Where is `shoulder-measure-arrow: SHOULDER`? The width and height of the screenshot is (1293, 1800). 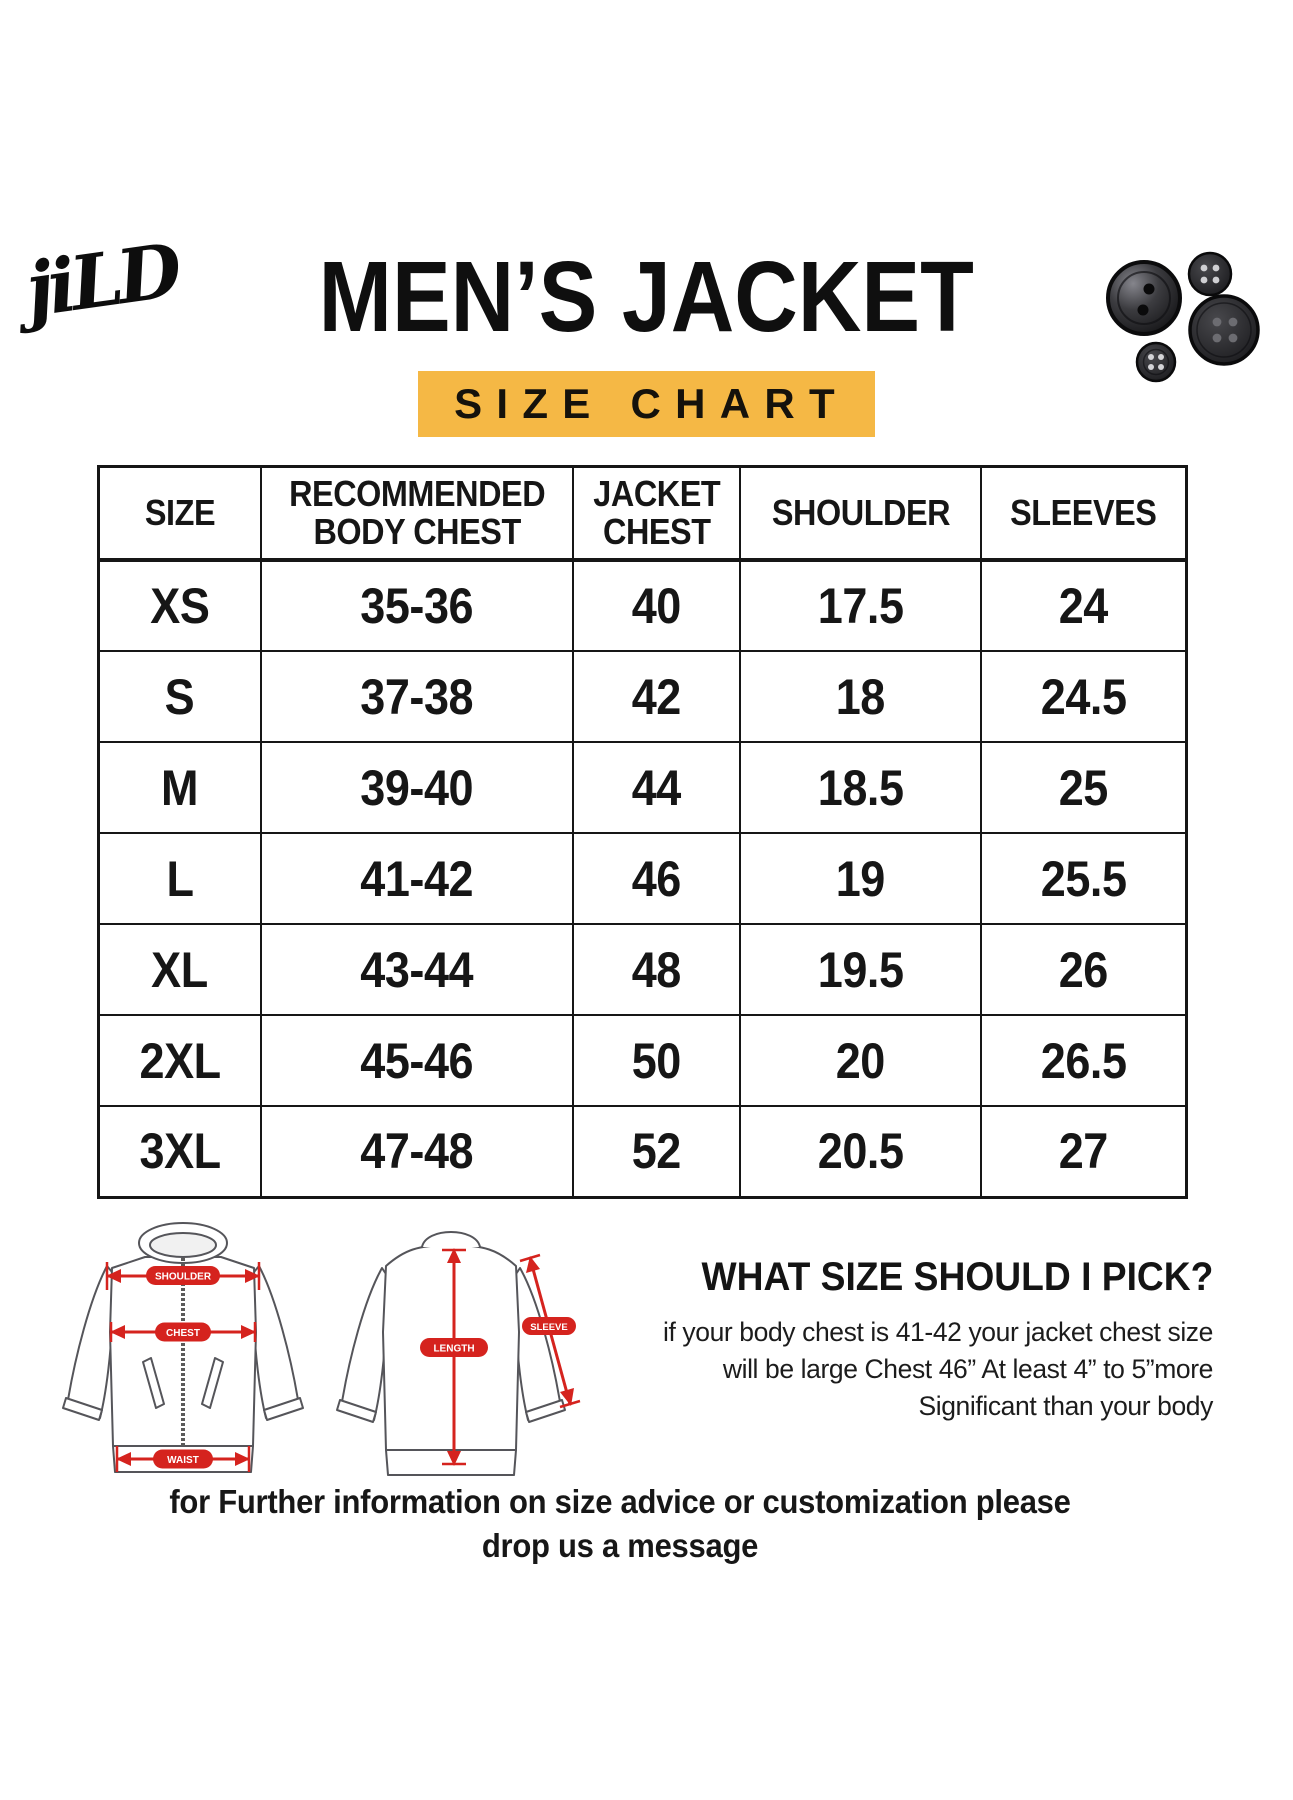 shoulder-measure-arrow: SHOULDER is located at coordinates (183, 1276).